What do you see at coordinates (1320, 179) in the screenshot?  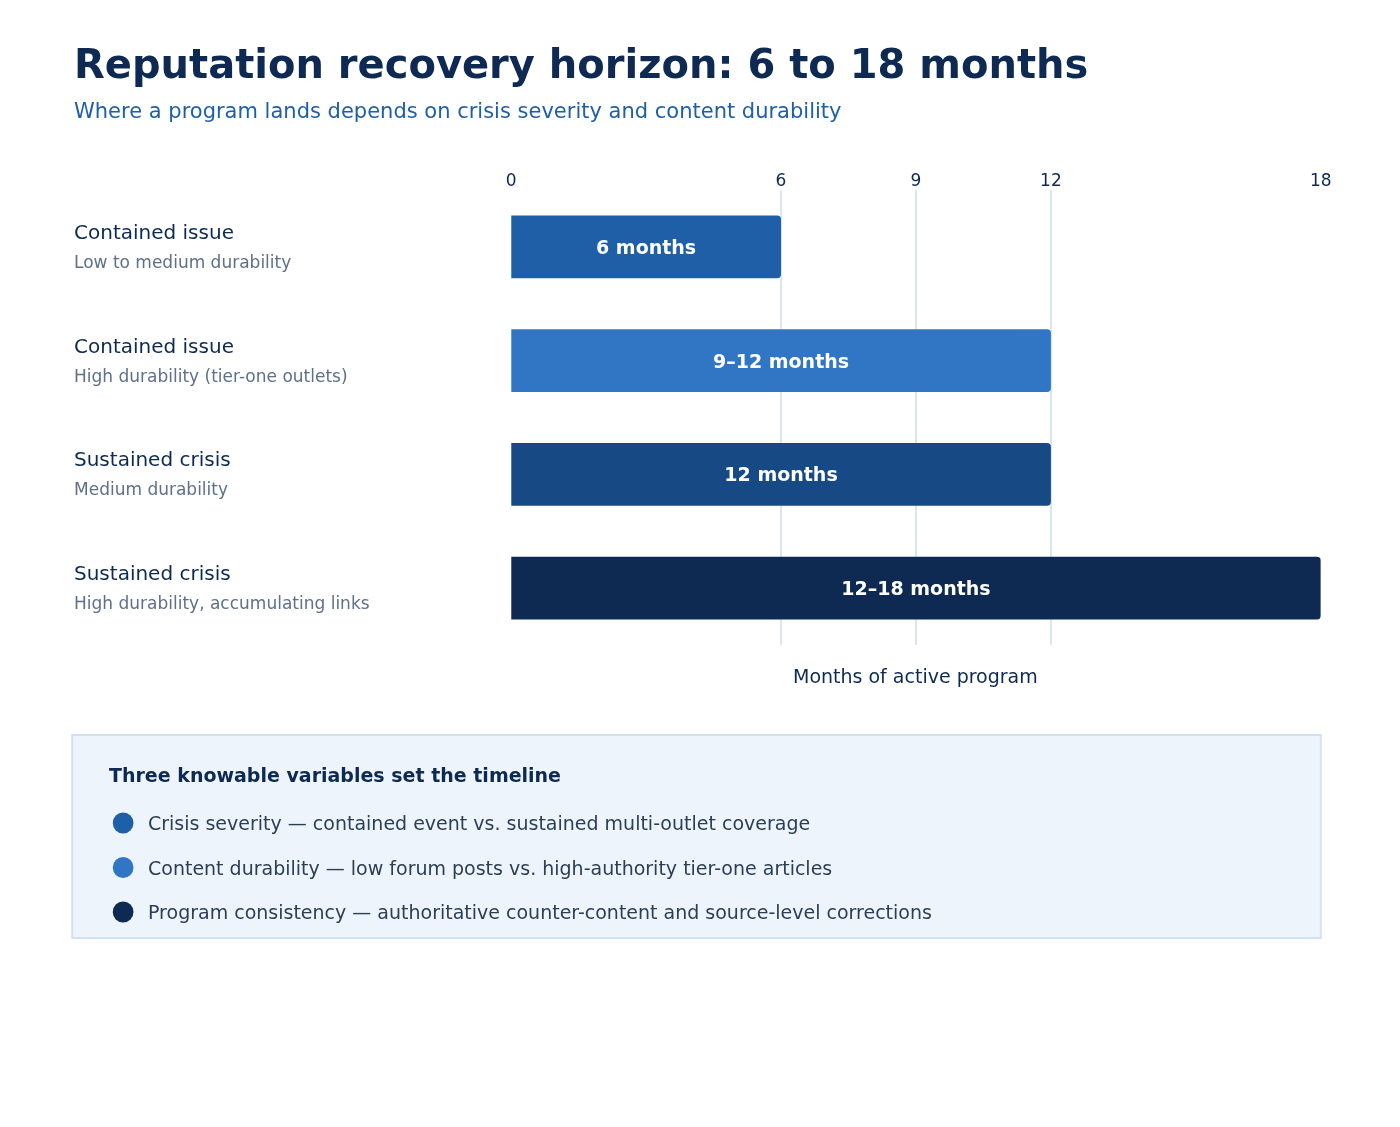 I see `x-tick-label: 18` at bounding box center [1320, 179].